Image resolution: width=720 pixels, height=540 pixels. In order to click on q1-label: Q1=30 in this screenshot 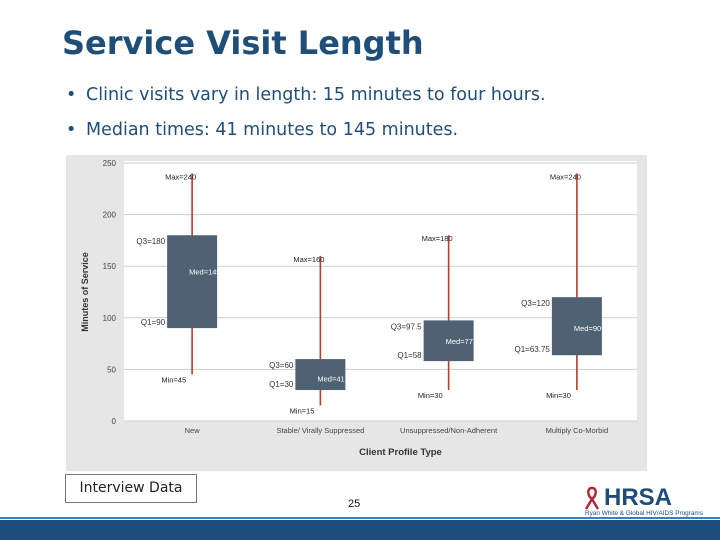, I will do `click(281, 384)`.